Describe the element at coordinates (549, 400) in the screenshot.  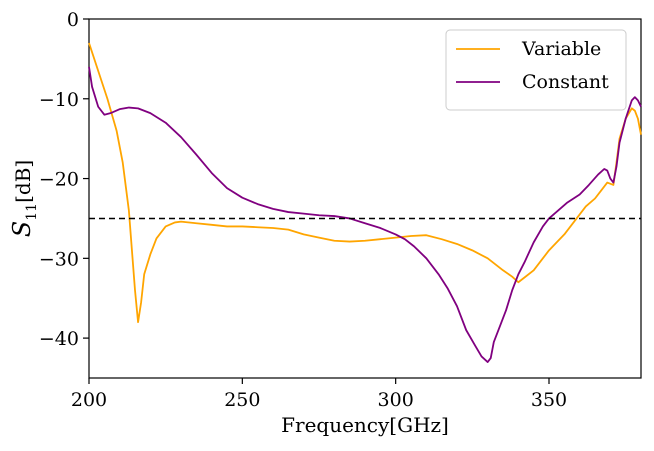
I see `x-tick-label: 350` at that location.